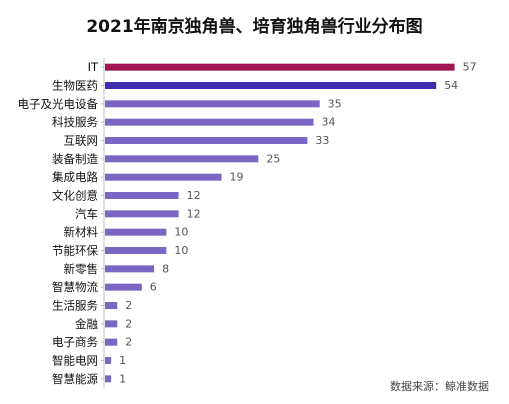 The image size is (509, 404). Describe the element at coordinates (81, 232) in the screenshot. I see `category-label: 新材料` at that location.